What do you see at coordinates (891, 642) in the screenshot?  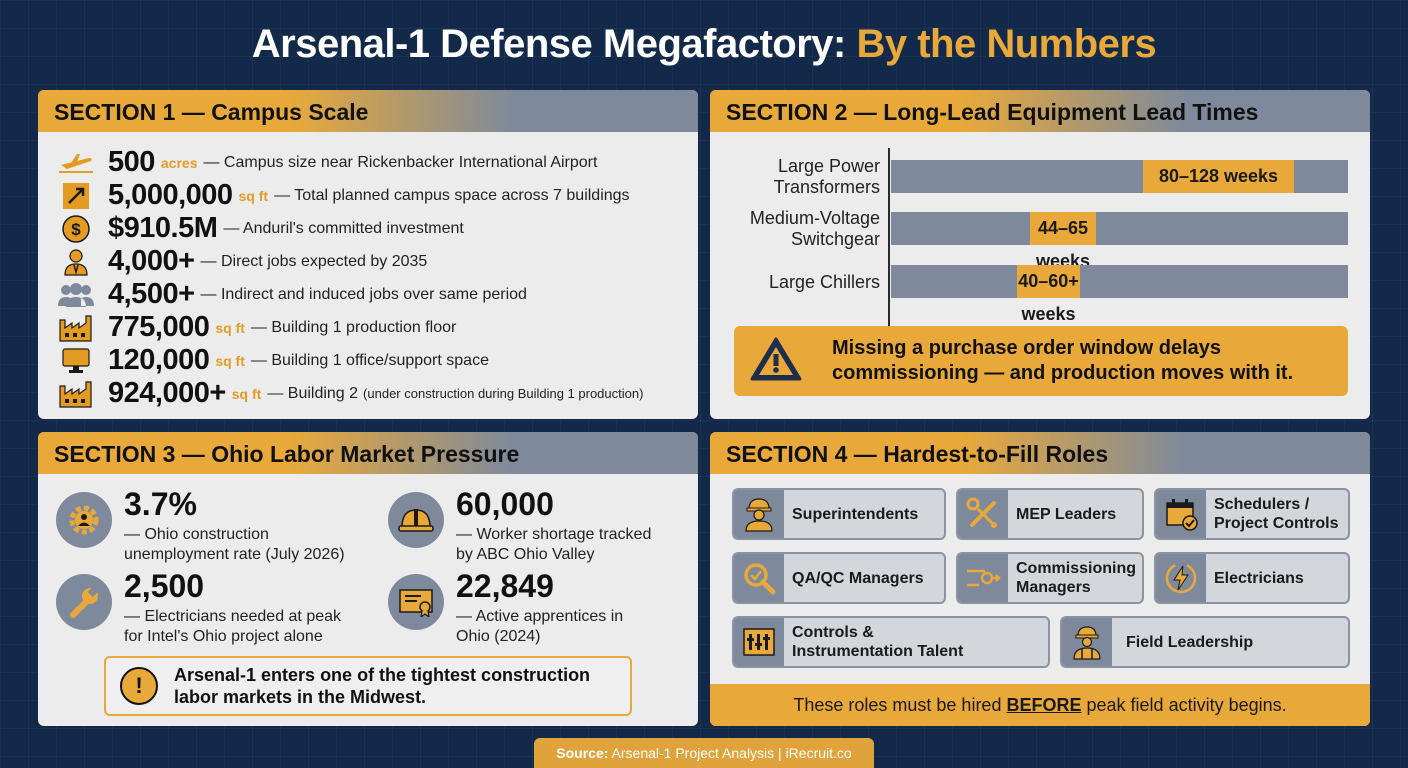 I see `role-controls-instrumentation: Controls & Instrumentation Talent` at bounding box center [891, 642].